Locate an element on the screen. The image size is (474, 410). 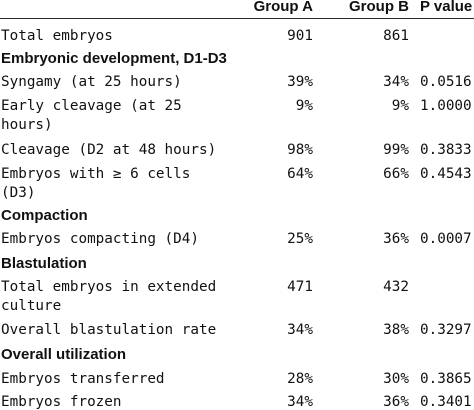
row-label: Syngamy (at 25 hours) is located at coordinates (91, 82).